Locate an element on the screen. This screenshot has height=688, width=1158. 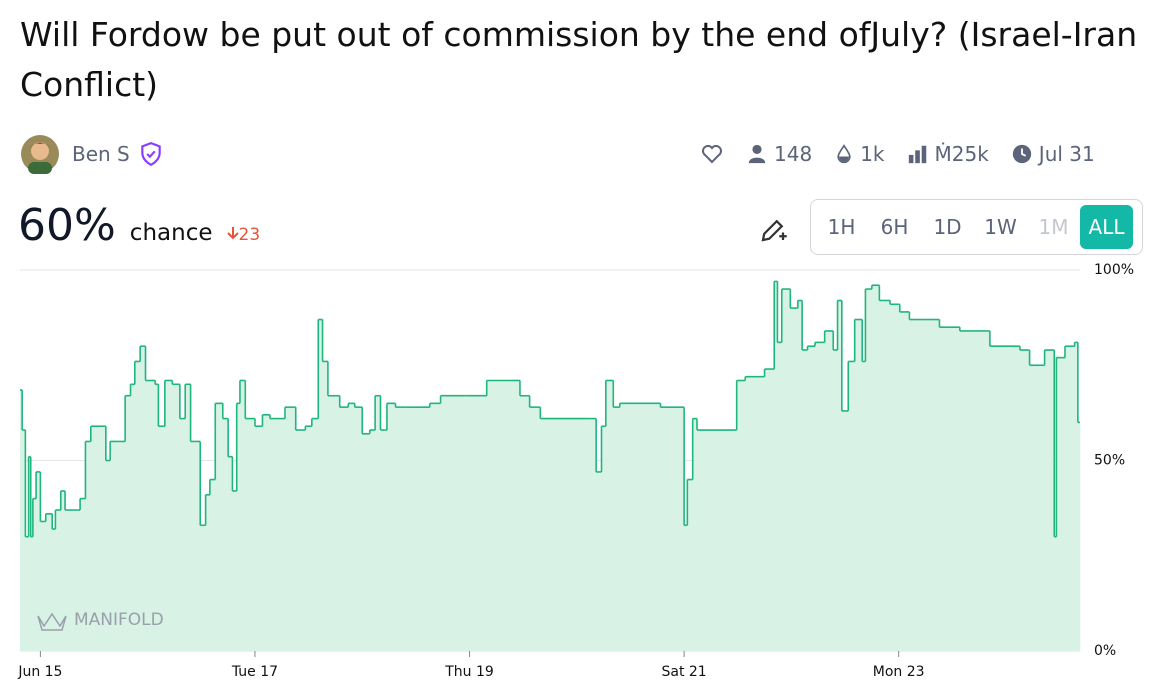
person-icon is located at coordinates (757, 154).